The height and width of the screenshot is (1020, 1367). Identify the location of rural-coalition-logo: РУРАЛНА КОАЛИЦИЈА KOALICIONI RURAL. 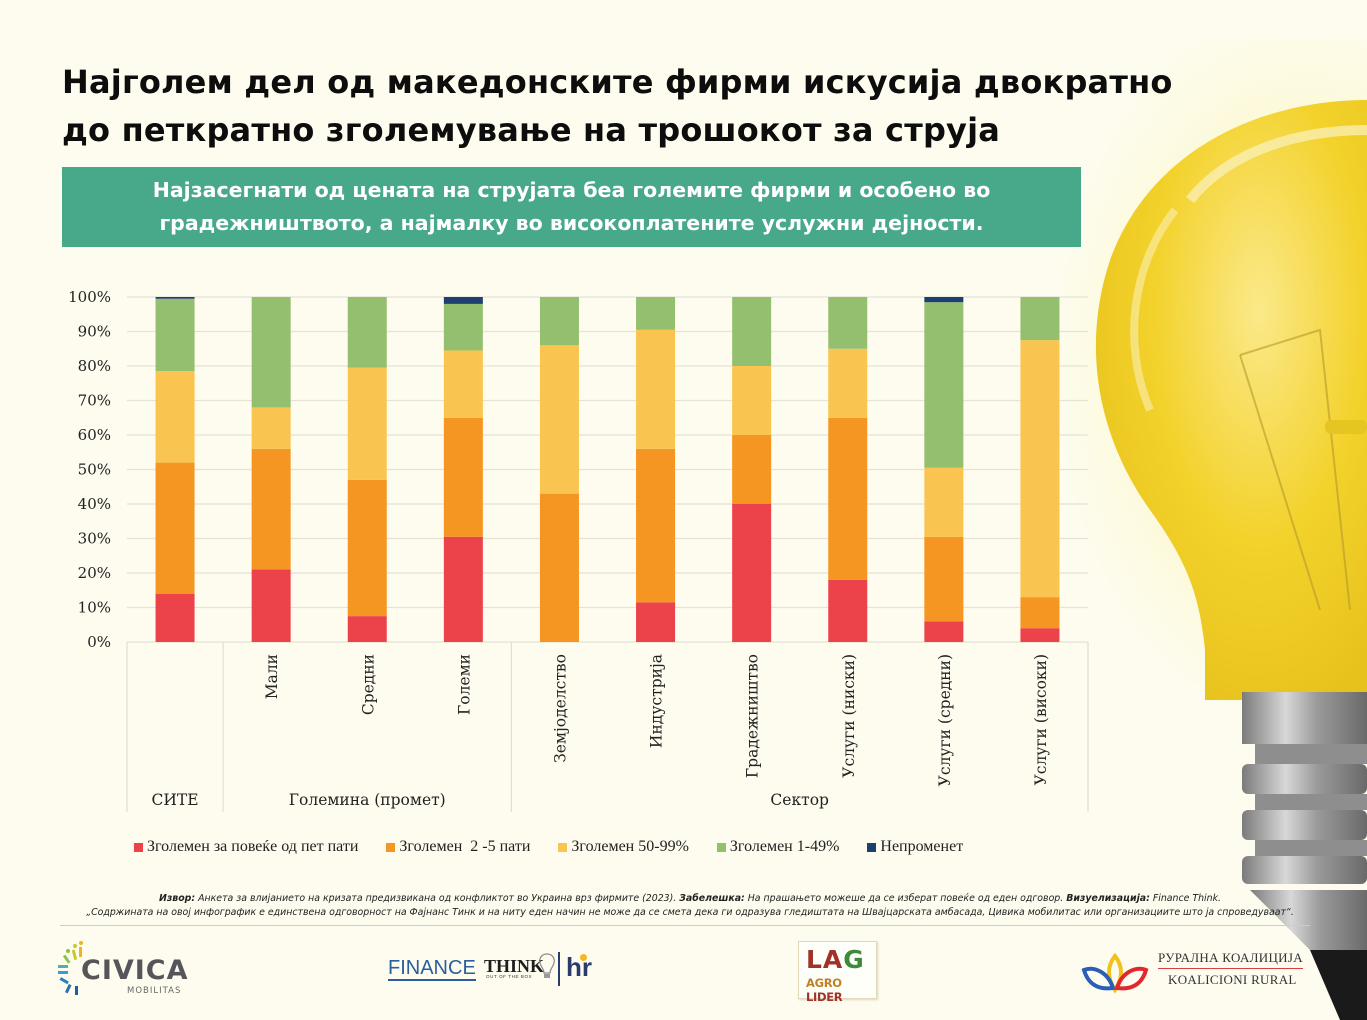
(1200, 972).